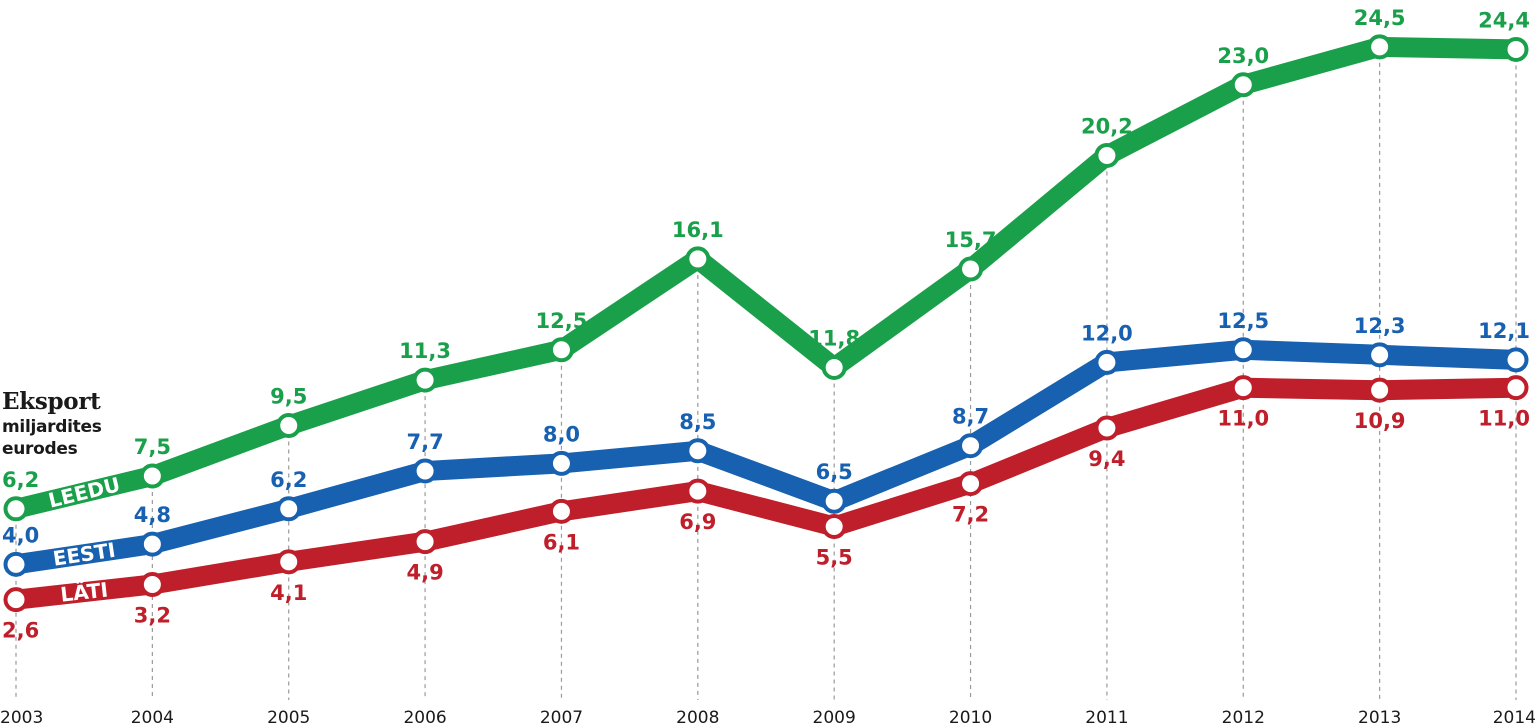  I want to click on x-tick-label: 2009, so click(834, 718).